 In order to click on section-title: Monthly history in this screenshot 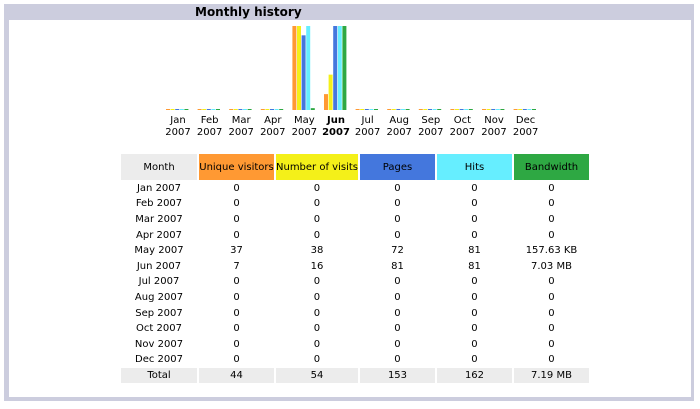, I will do `click(248, 12)`.